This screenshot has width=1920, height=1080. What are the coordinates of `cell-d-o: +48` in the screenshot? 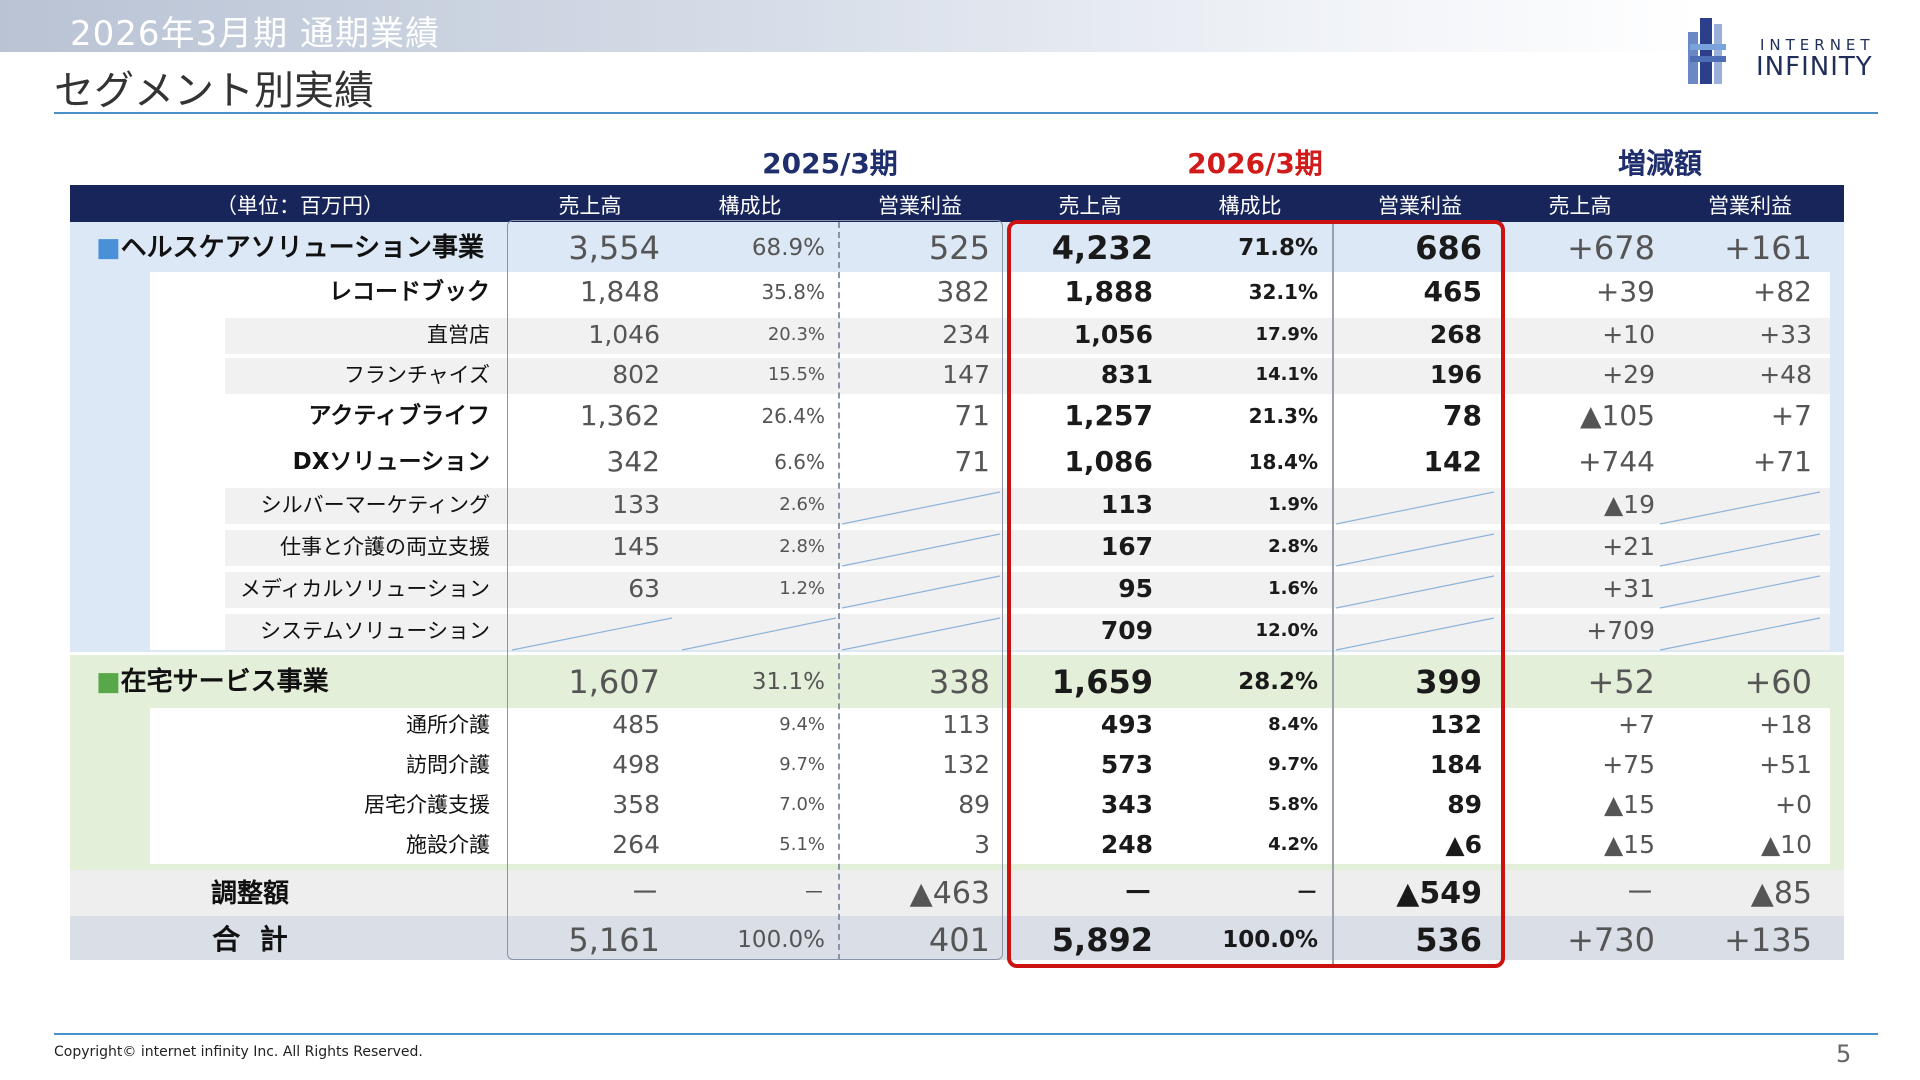 It's located at (1785, 374).